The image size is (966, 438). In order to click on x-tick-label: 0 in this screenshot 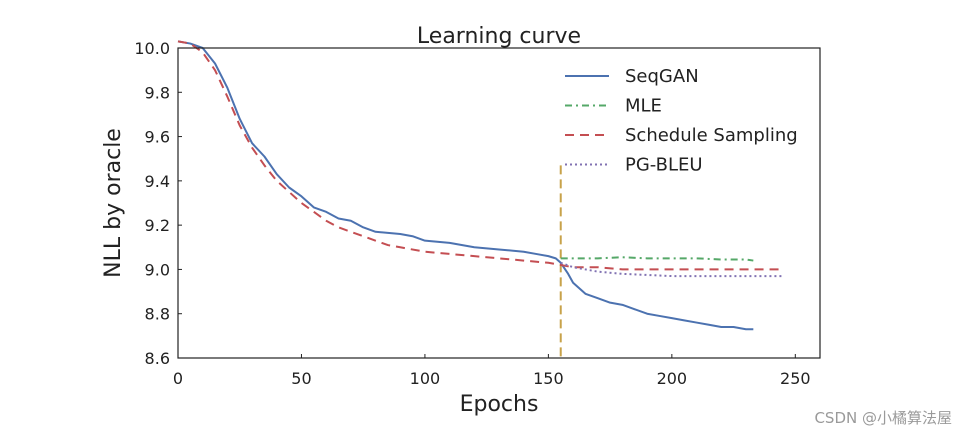, I will do `click(178, 378)`.